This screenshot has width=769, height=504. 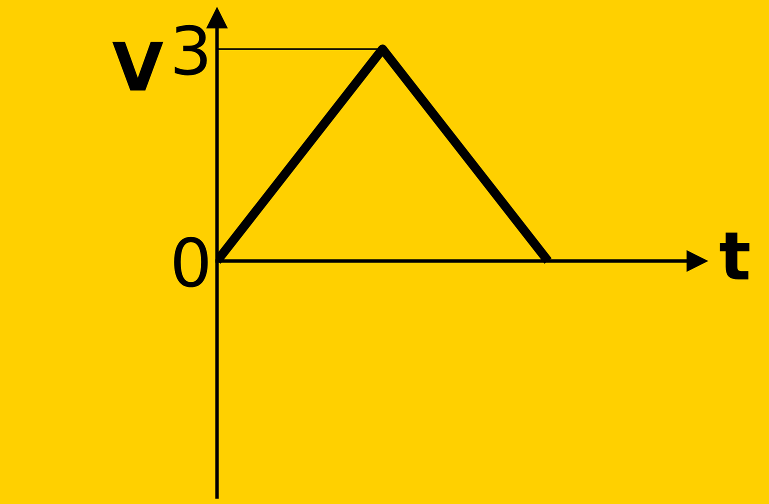 I want to click on y-axis-title: V, so click(x=138, y=66).